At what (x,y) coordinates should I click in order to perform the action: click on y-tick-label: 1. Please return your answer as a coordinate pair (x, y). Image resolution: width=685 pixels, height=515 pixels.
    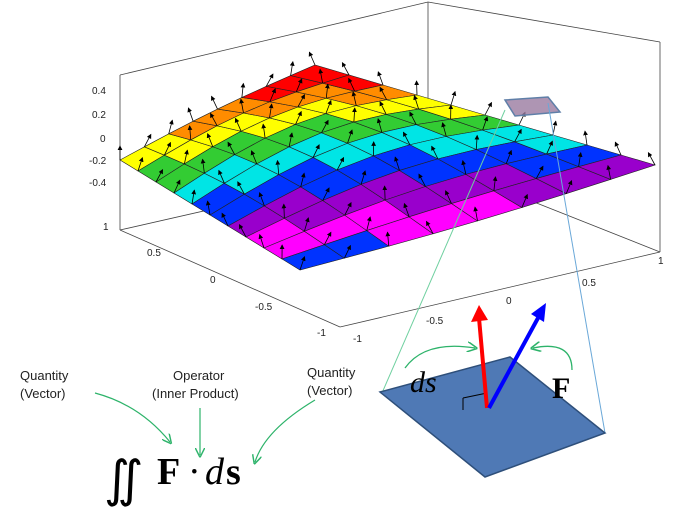
    Looking at the image, I should click on (106, 227).